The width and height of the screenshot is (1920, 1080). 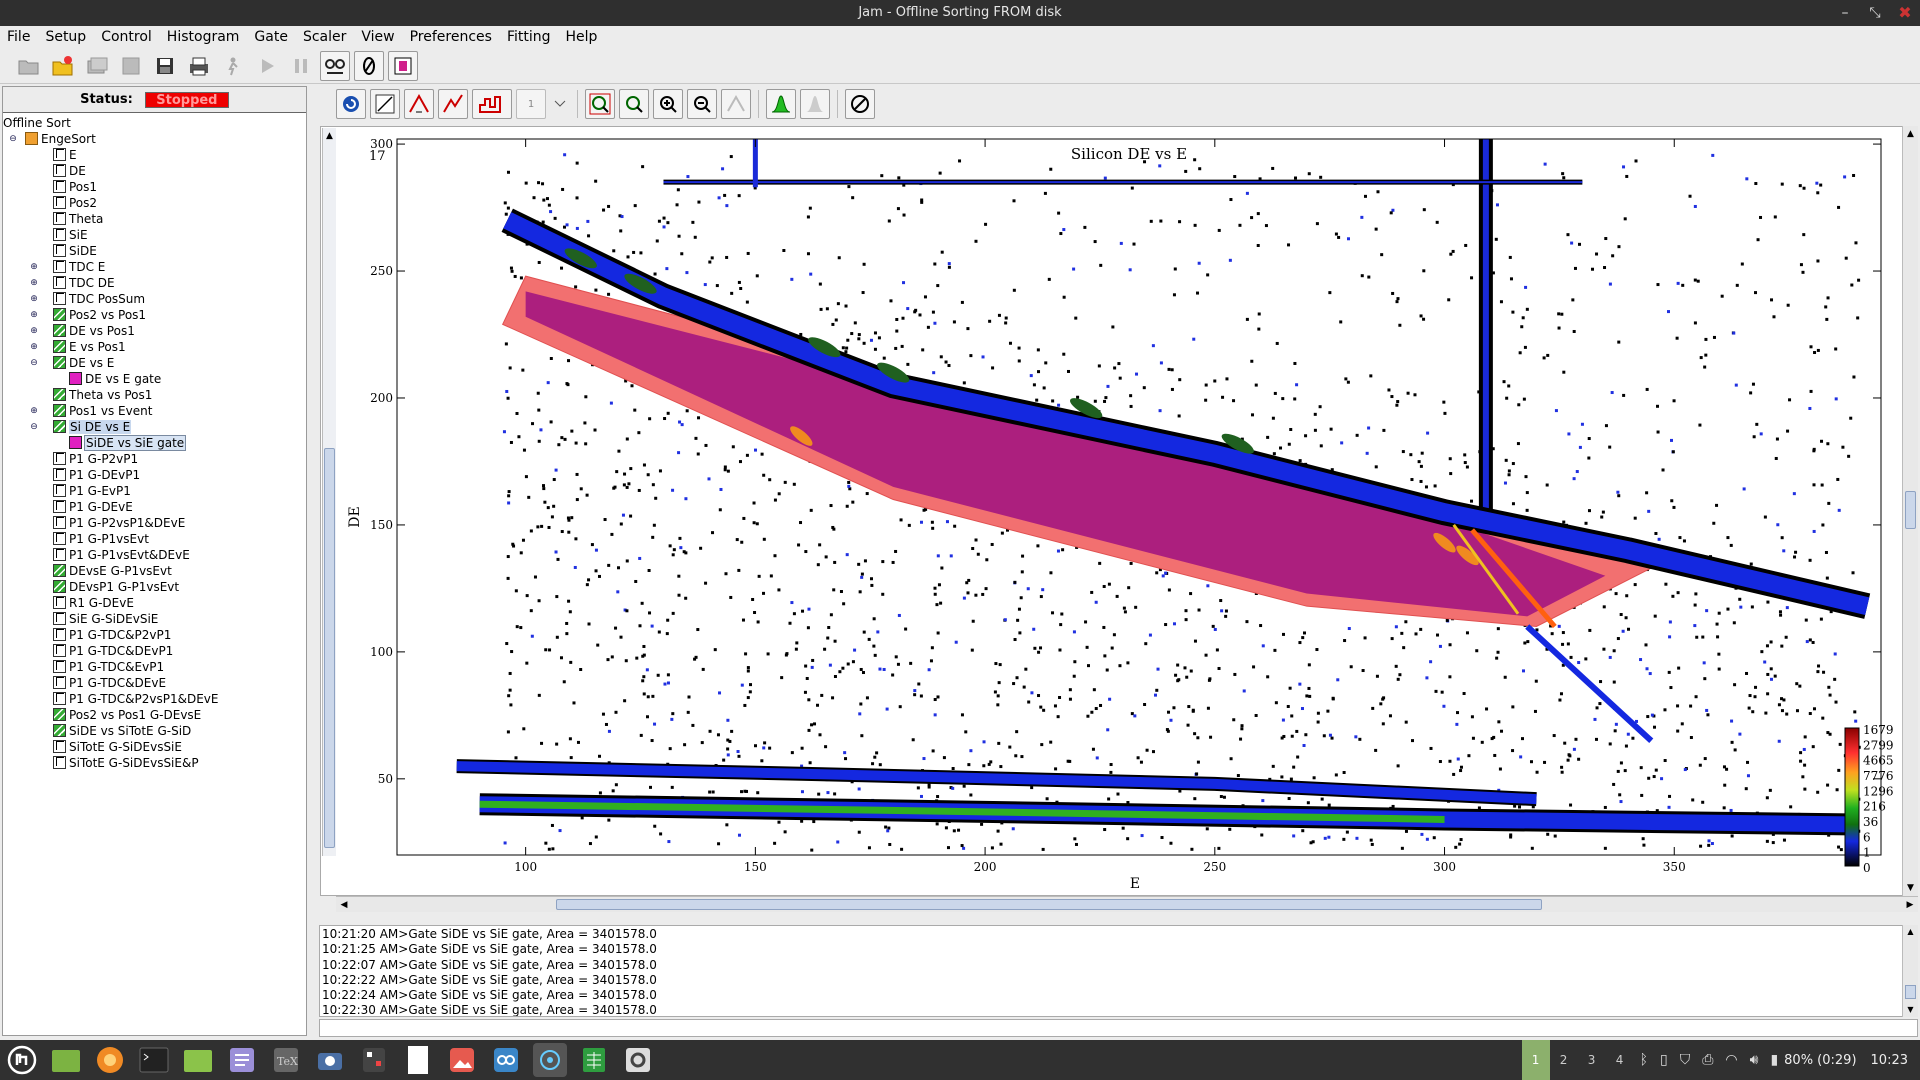 What do you see at coordinates (154, 299) in the screenshot?
I see `tree-histogram-item: ⊕ TDC PosSum` at bounding box center [154, 299].